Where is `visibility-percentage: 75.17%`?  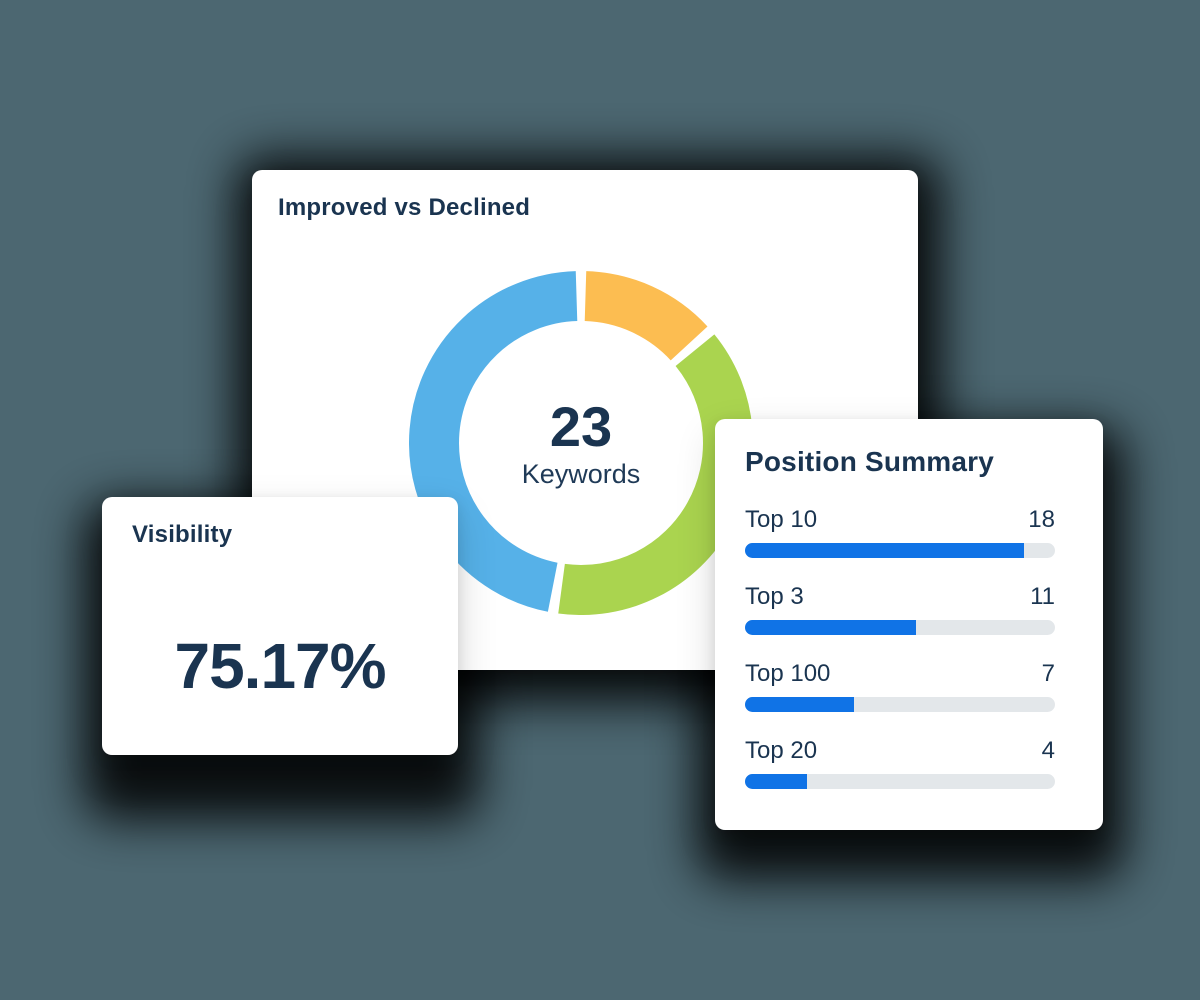
visibility-percentage: 75.17% is located at coordinates (280, 666).